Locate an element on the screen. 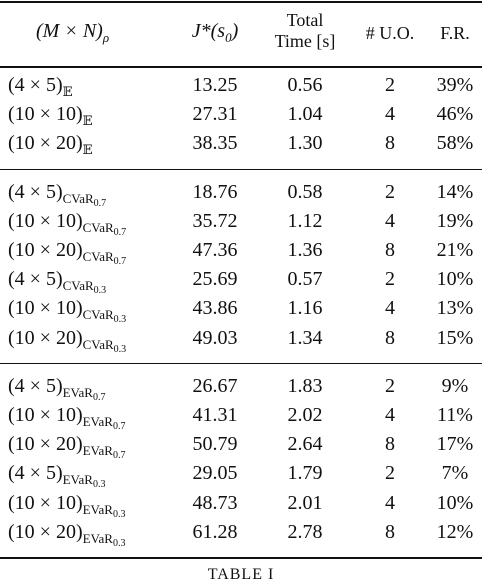  table-cell: 9% is located at coordinates (455, 385).